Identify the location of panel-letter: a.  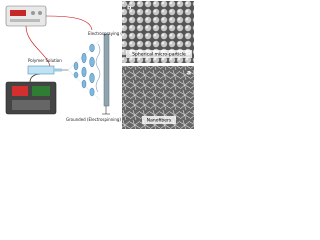
(189, 73).